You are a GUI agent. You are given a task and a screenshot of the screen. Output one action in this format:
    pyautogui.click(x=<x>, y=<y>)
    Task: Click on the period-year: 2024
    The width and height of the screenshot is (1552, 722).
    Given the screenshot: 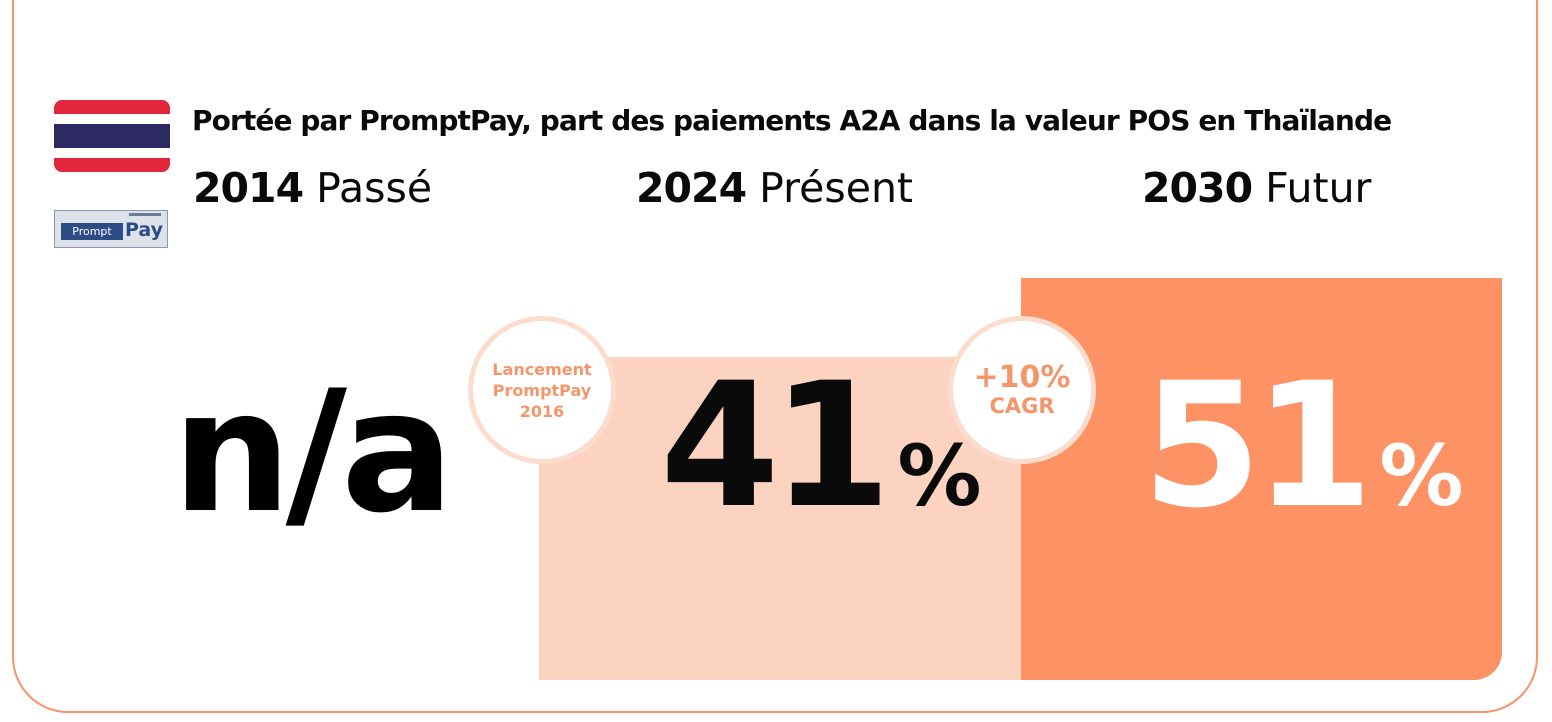 What is the action you would take?
    pyautogui.click(x=691, y=188)
    